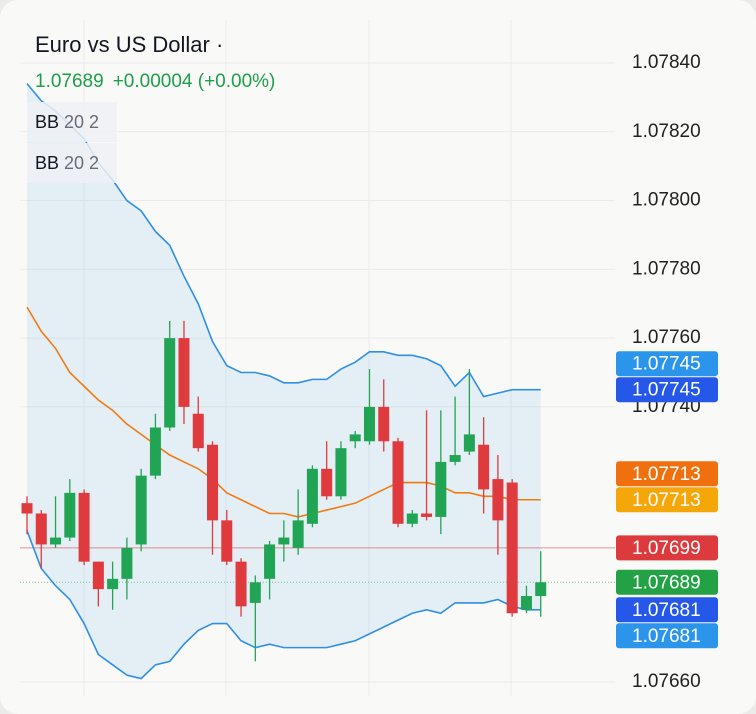 This screenshot has height=714, width=756. I want to click on price-tag-label: 1.07699, so click(666, 548).